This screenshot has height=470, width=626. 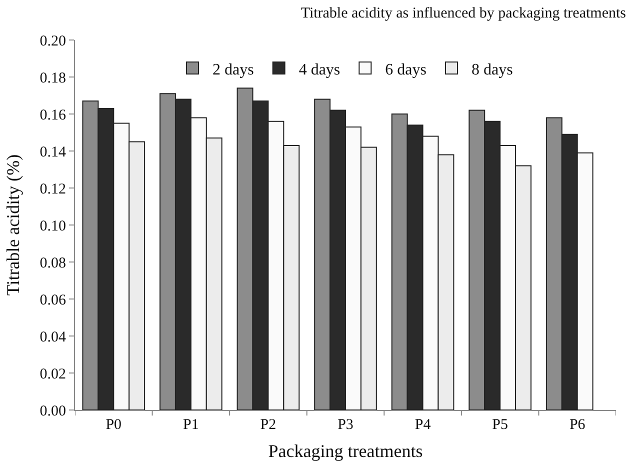 I want to click on chart-title: Titrable acidity as influenced by packaging treatments, so click(x=463, y=14).